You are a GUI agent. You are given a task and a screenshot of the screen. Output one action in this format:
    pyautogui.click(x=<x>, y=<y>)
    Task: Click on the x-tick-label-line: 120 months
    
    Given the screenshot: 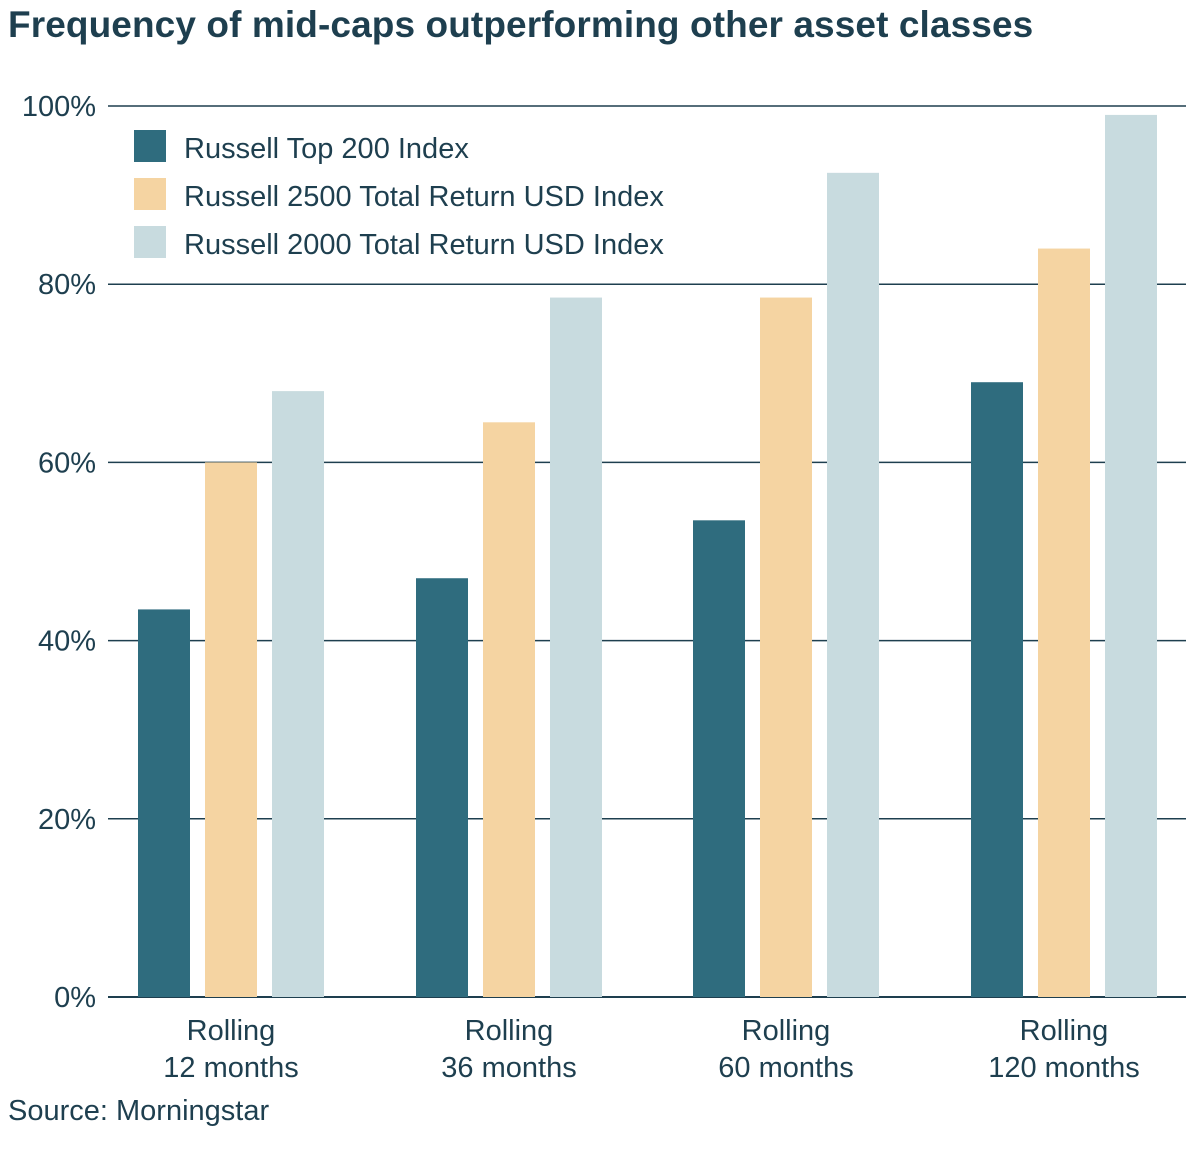 What is the action you would take?
    pyautogui.click(x=1064, y=1068)
    